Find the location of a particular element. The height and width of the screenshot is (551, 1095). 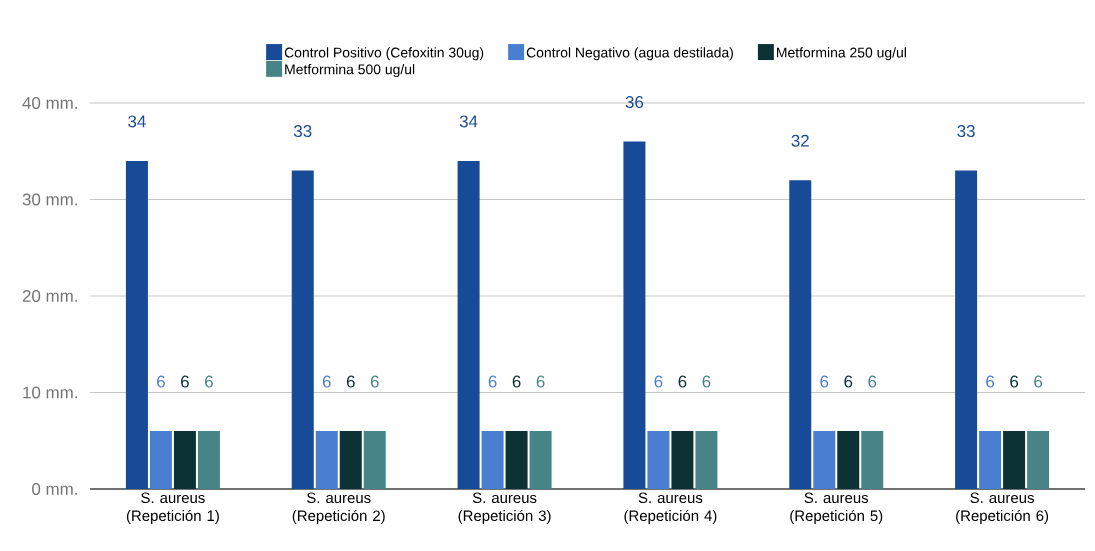

x-tick-label: S. aureus (Repetición 6) is located at coordinates (1002, 508).